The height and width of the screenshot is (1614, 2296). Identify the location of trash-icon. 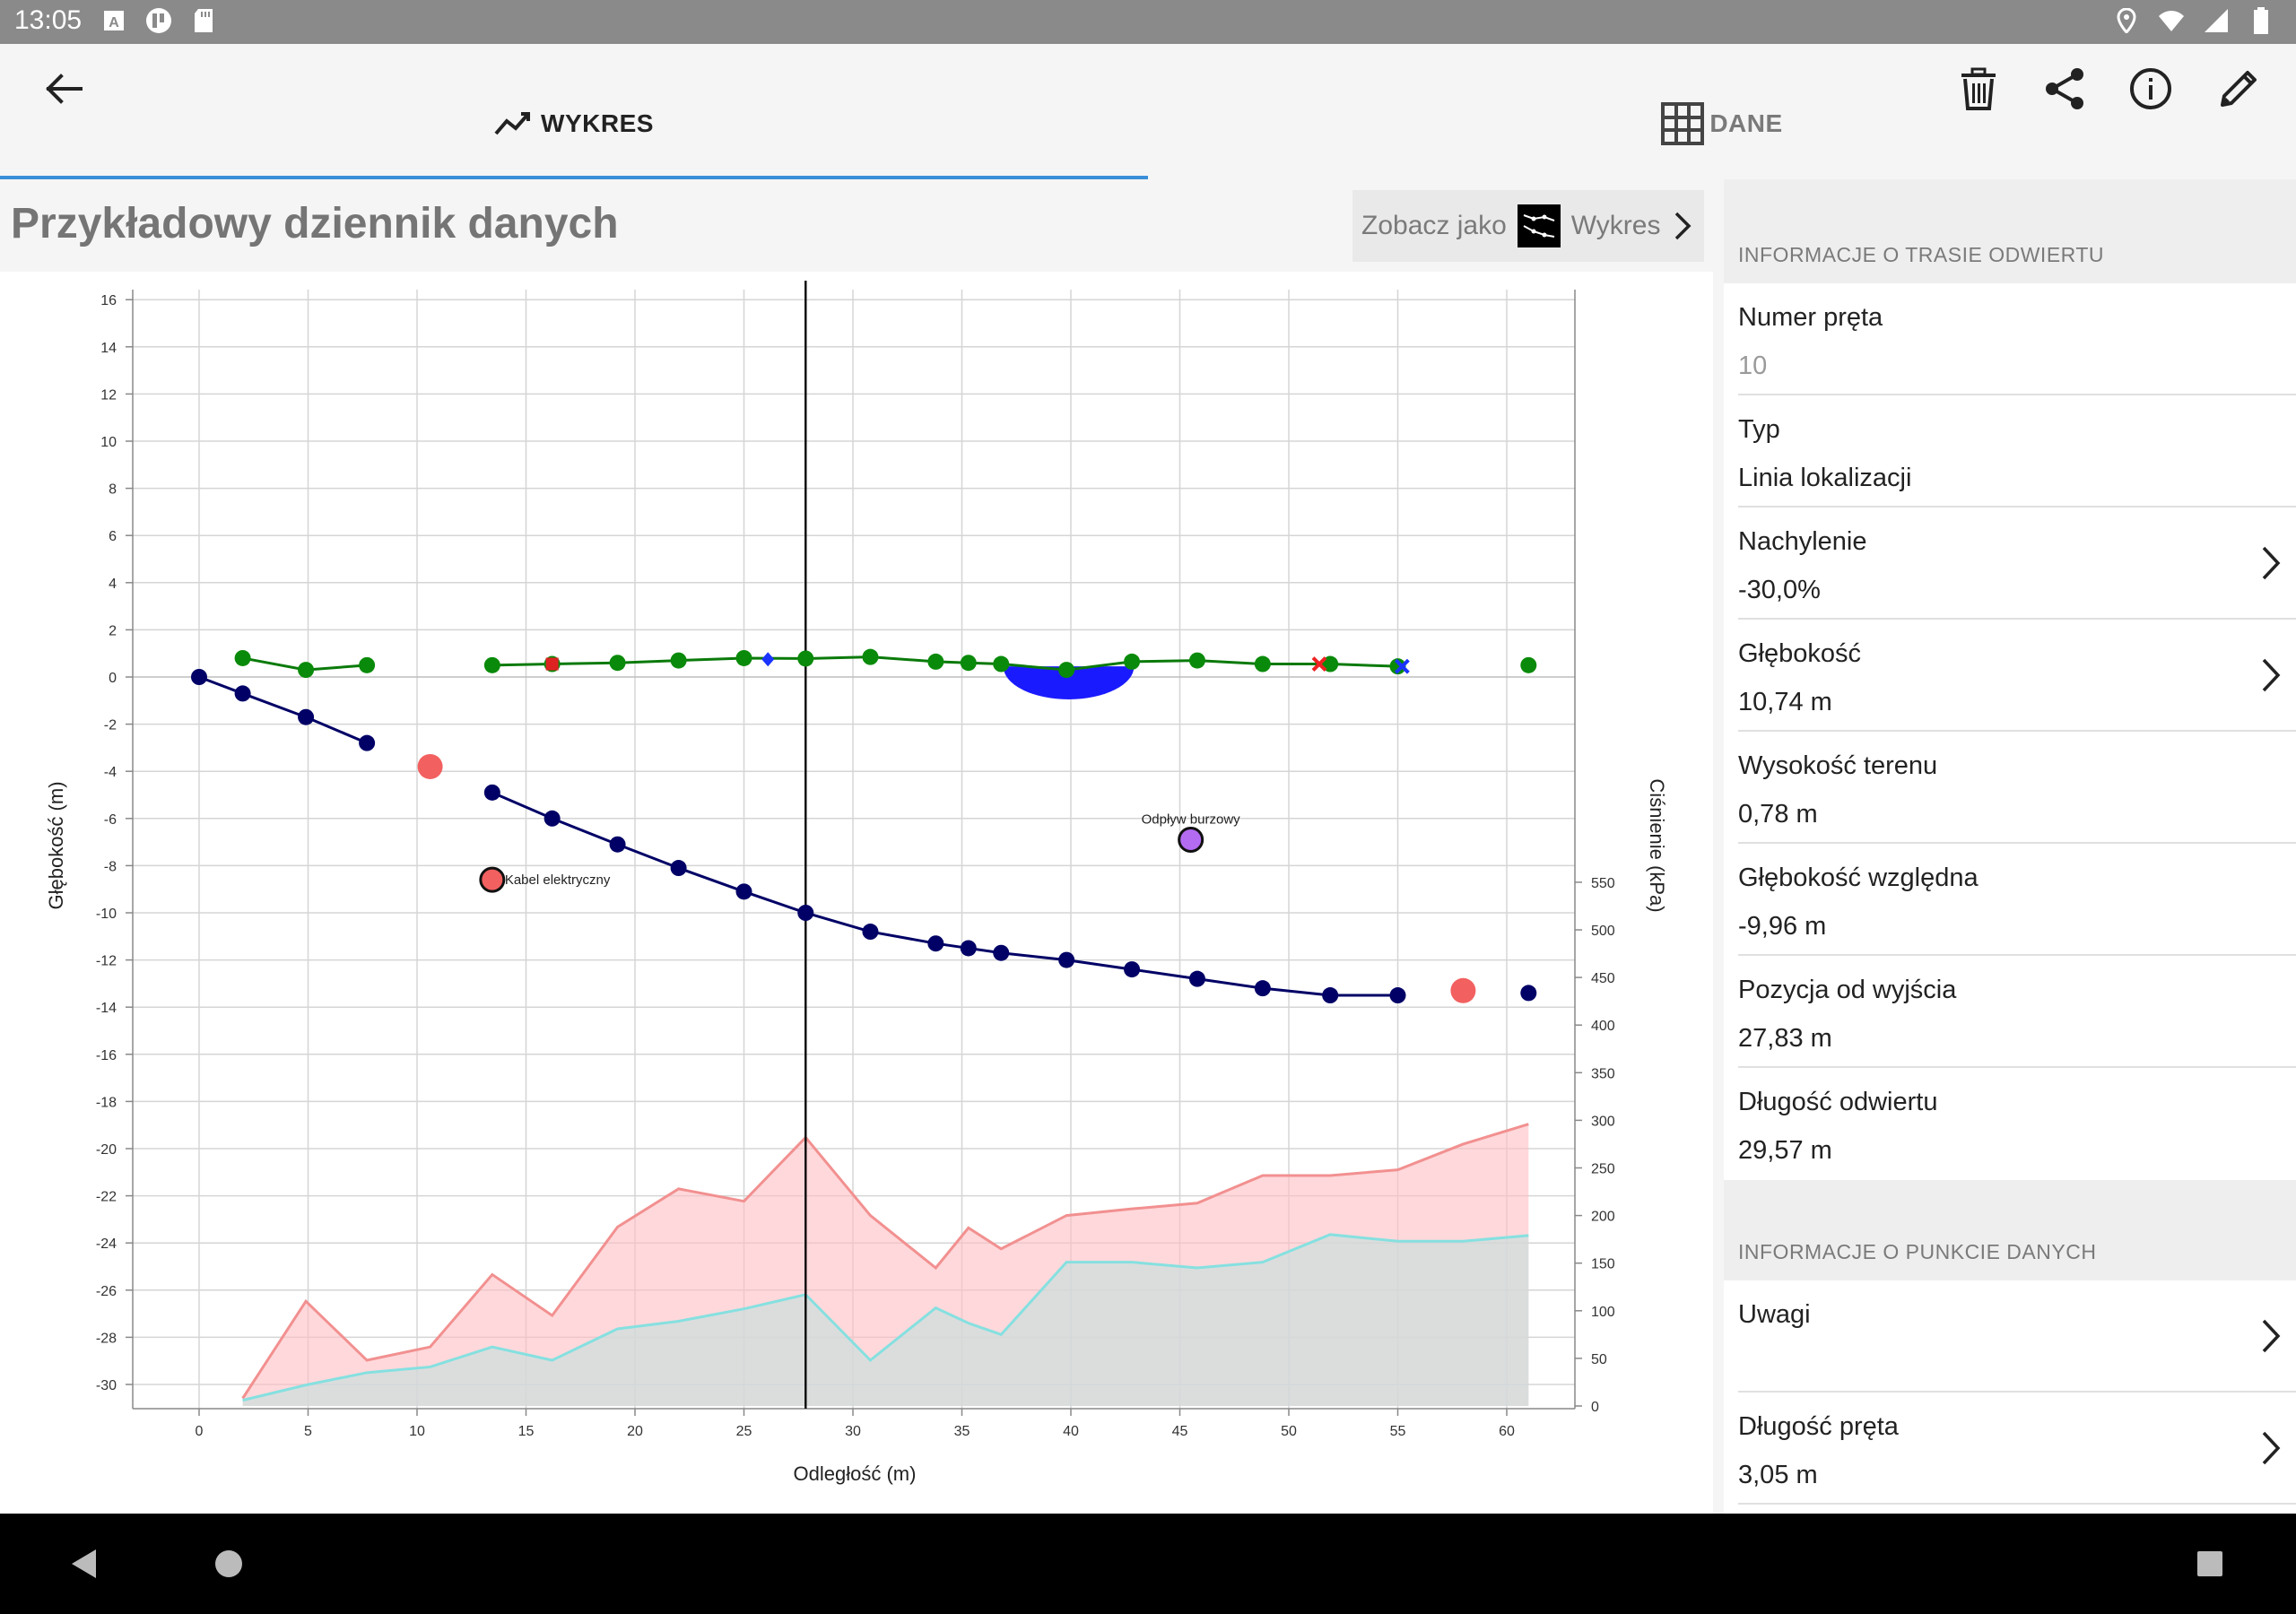
(1978, 88).